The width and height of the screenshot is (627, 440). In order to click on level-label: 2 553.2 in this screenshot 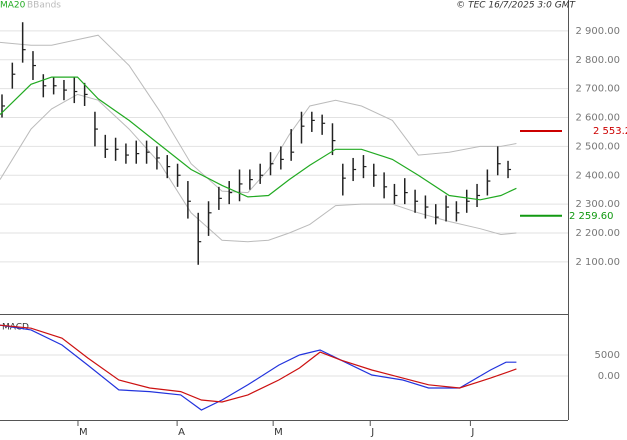, I will do `click(610, 131)`.